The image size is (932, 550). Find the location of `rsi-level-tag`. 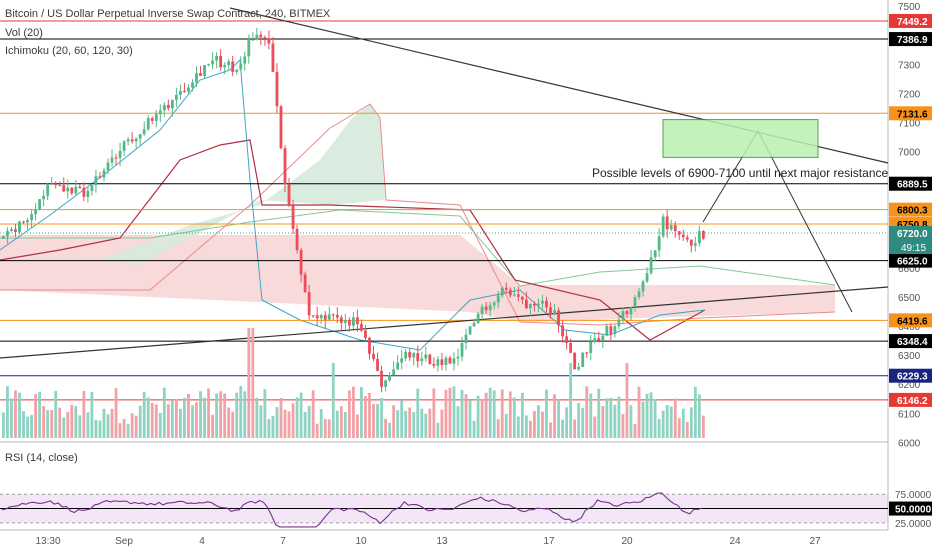

rsi-level-tag is located at coordinates (910, 508).